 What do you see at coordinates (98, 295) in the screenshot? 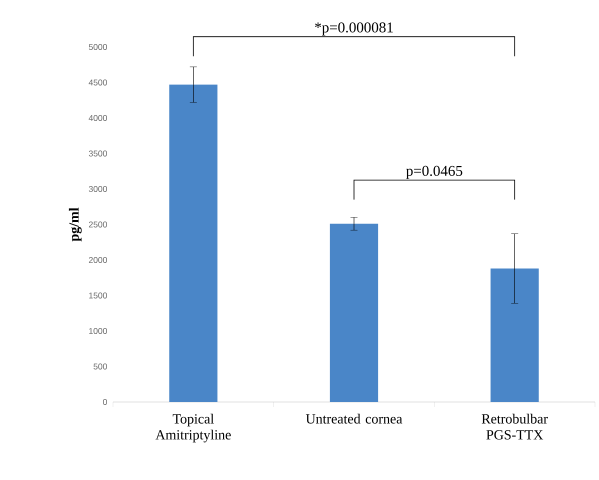
I see `y-tick-label: 1500` at bounding box center [98, 295].